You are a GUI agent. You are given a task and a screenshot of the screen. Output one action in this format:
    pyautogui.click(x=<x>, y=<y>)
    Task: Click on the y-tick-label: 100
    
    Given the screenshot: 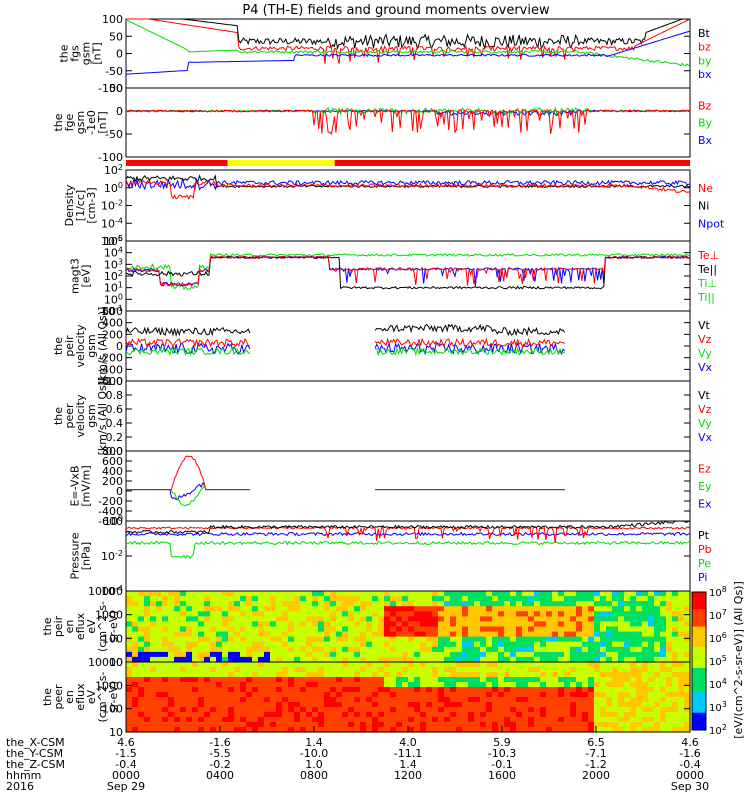 What is the action you would take?
    pyautogui.click(x=113, y=299)
    